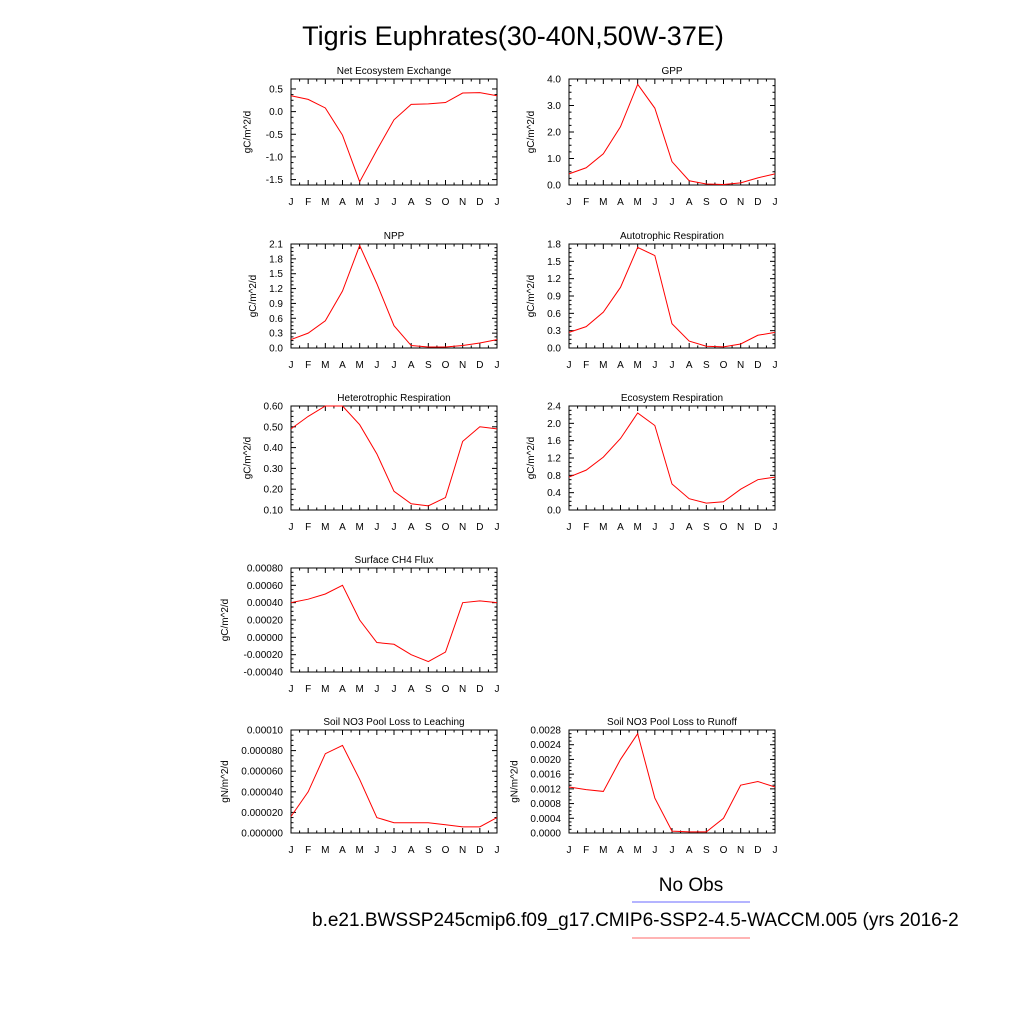  Describe the element at coordinates (672, 134) in the screenshot. I see `series-line-gpp` at that location.